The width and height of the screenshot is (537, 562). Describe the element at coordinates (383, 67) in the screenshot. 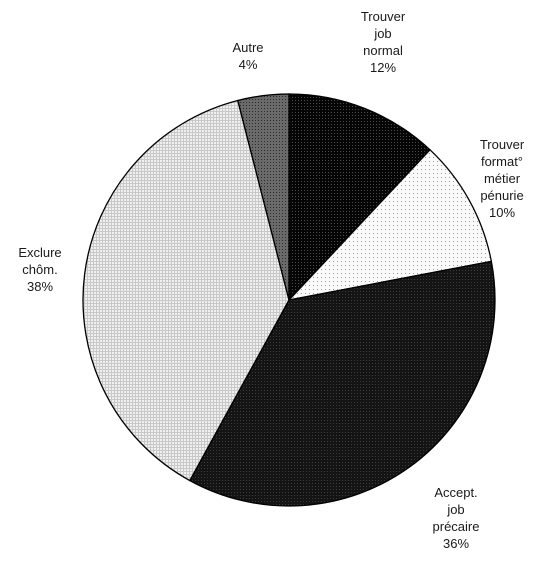

I see `slice-value-label: 12%` at that location.